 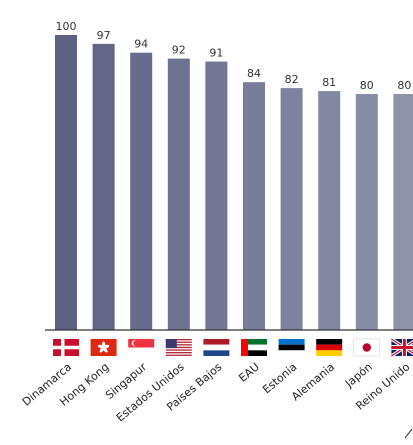 What do you see at coordinates (358, 375) in the screenshot?
I see `category-label: Japón` at bounding box center [358, 375].